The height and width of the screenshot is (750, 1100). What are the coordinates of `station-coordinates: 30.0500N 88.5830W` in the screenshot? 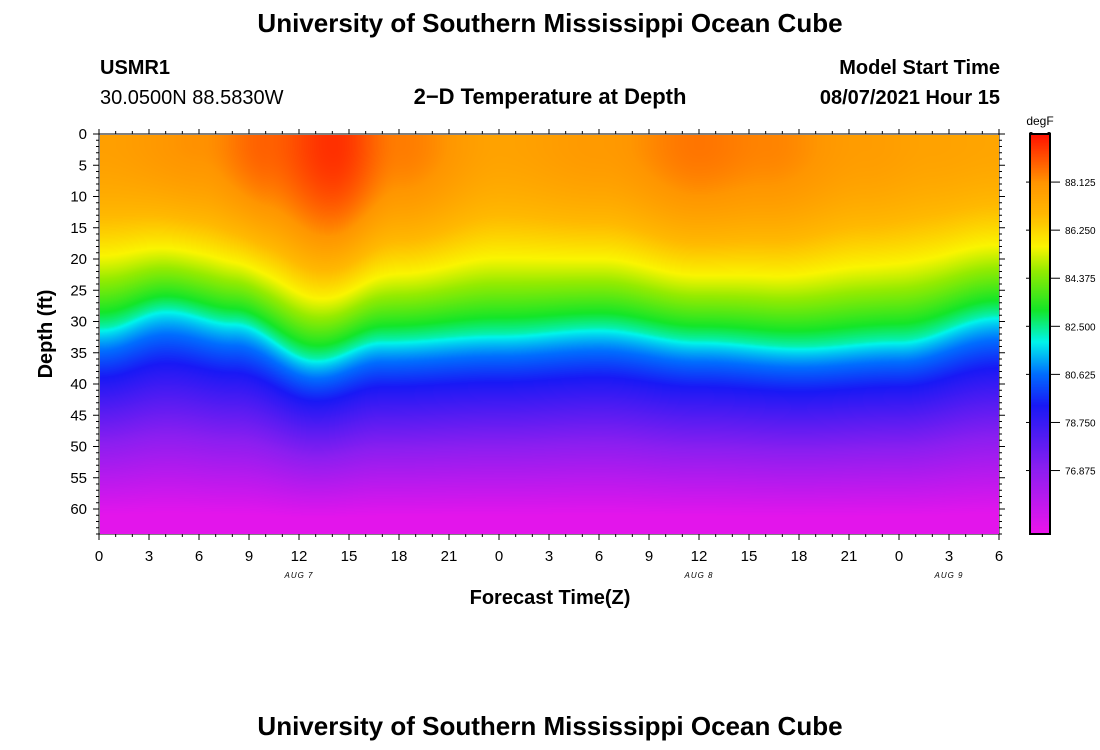 It's located at (192, 98).